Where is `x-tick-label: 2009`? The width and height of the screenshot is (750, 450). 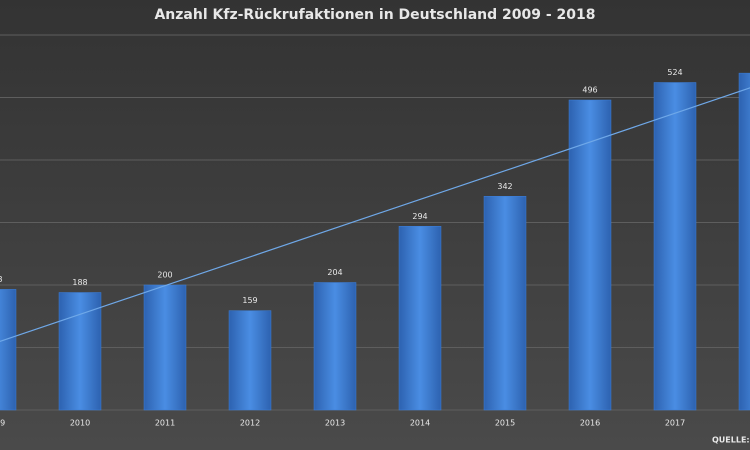 x-tick-label: 2009 is located at coordinates (2, 423).